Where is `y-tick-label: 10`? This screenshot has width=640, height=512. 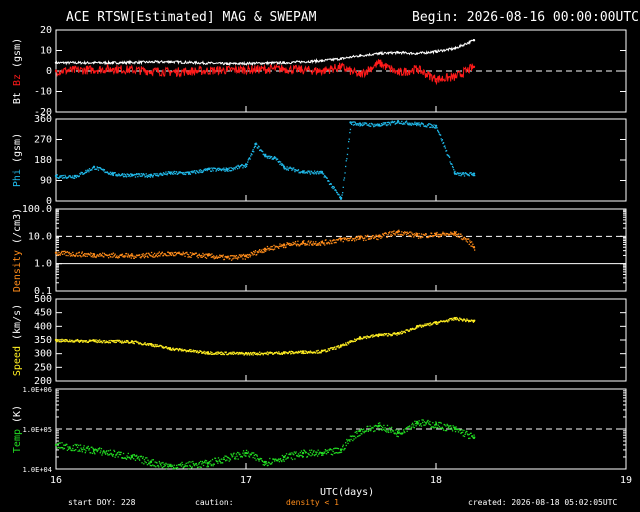
y-tick-label: 10 is located at coordinates (46, 51).